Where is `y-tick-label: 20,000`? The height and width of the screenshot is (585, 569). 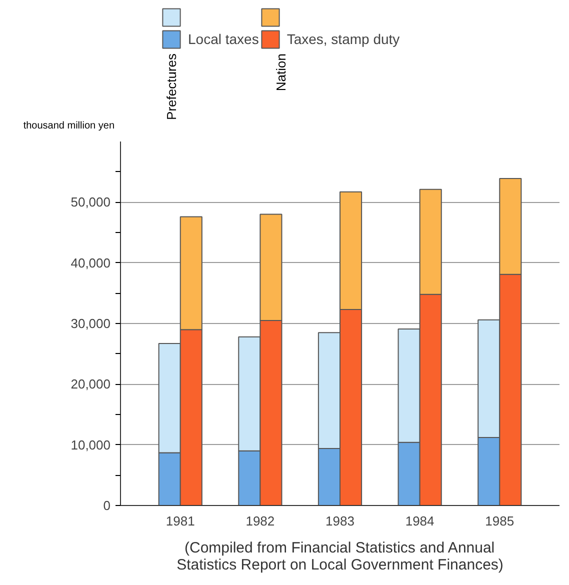 y-tick-label: 20,000 is located at coordinates (90, 384).